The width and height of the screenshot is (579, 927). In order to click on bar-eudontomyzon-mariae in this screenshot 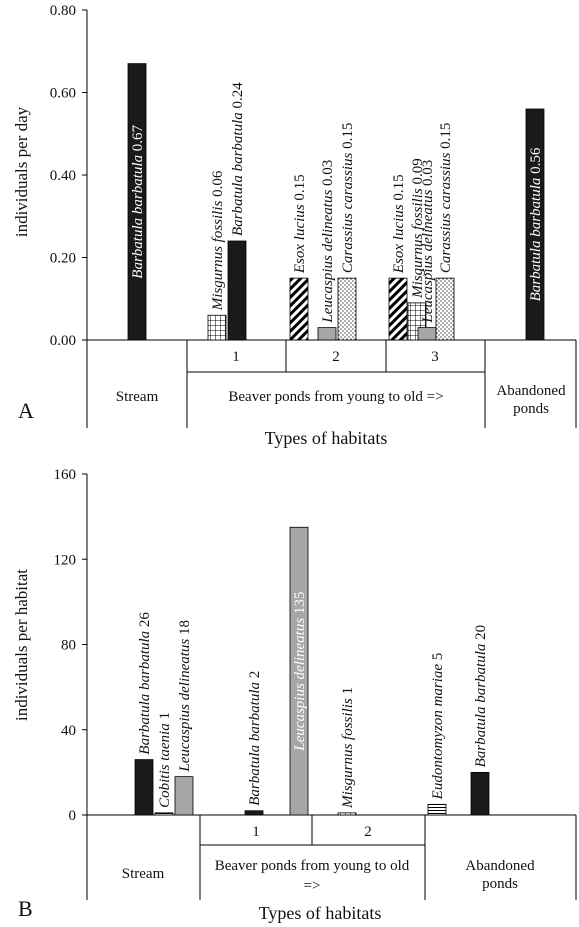, I will do `click(437, 809)`.